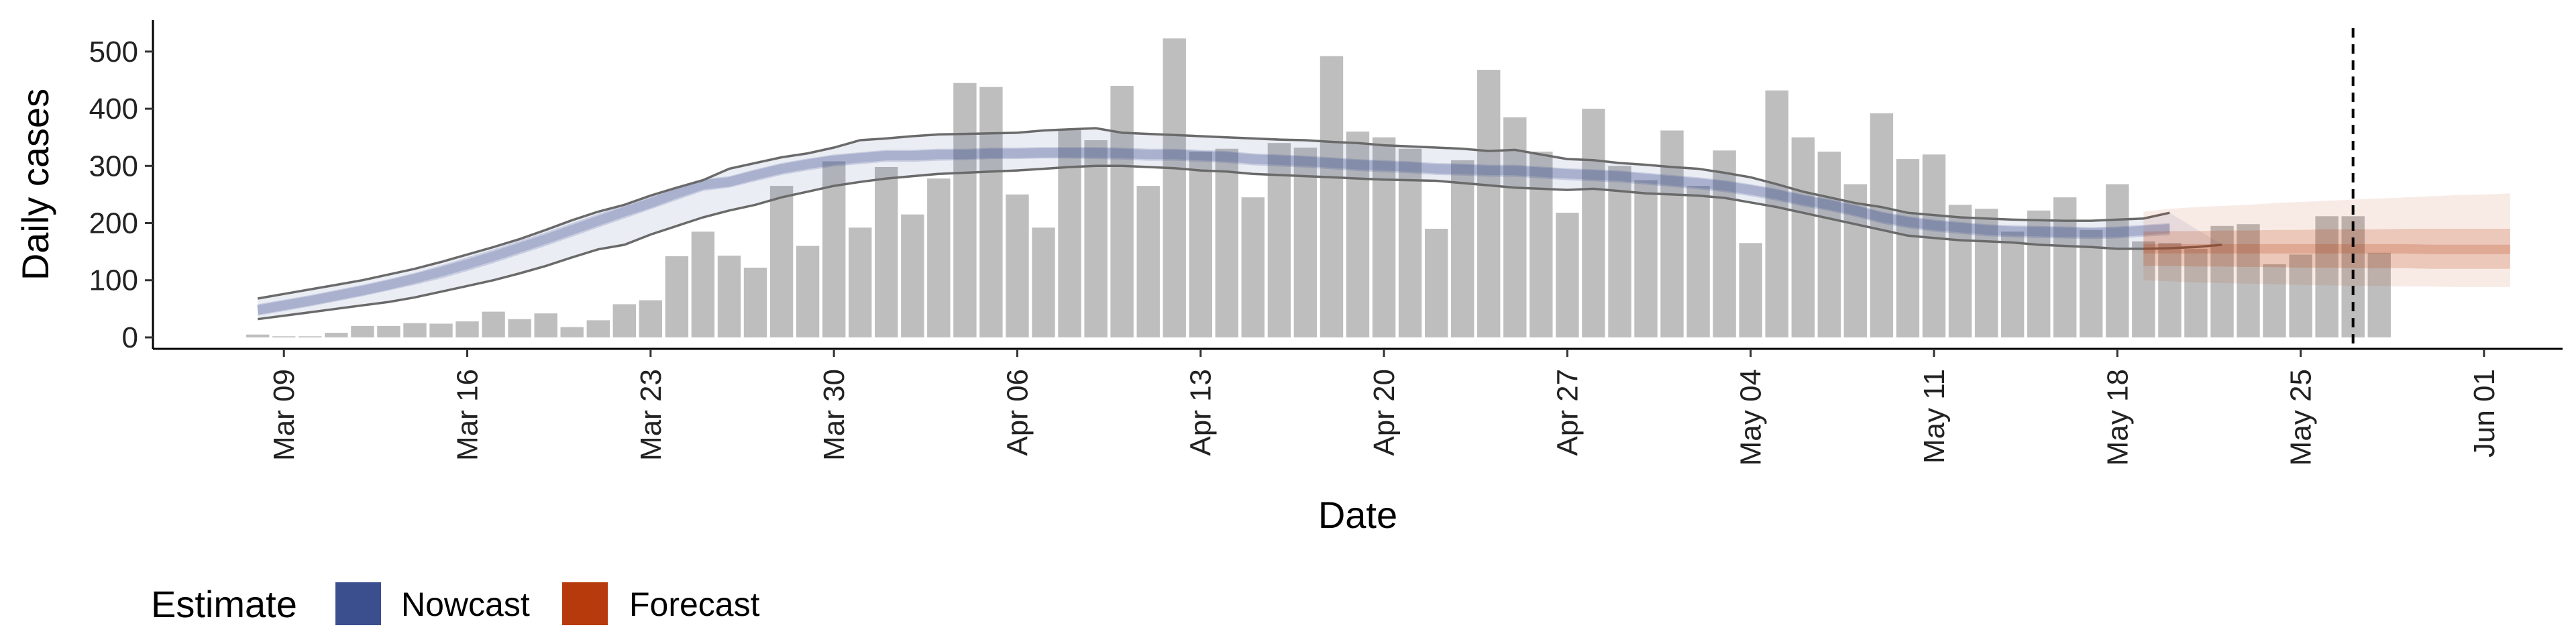  What do you see at coordinates (35, 184) in the screenshot?
I see `y-axis-title: Daily cases` at bounding box center [35, 184].